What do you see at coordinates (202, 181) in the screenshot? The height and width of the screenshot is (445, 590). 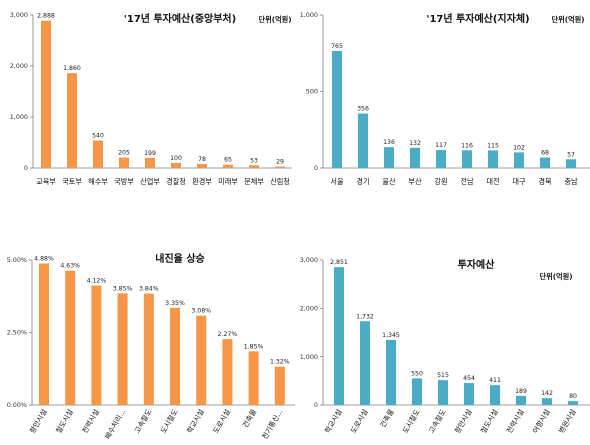 I see `x-tick-label: 환경부` at bounding box center [202, 181].